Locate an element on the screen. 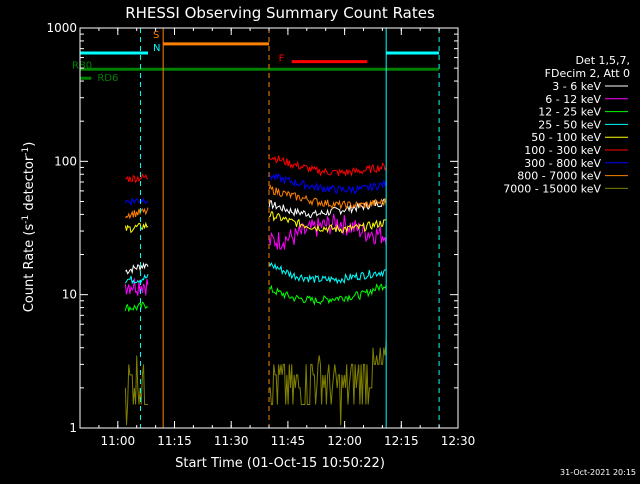  legend-header-line2: FDecim 2, Att 0 is located at coordinates (587, 73).